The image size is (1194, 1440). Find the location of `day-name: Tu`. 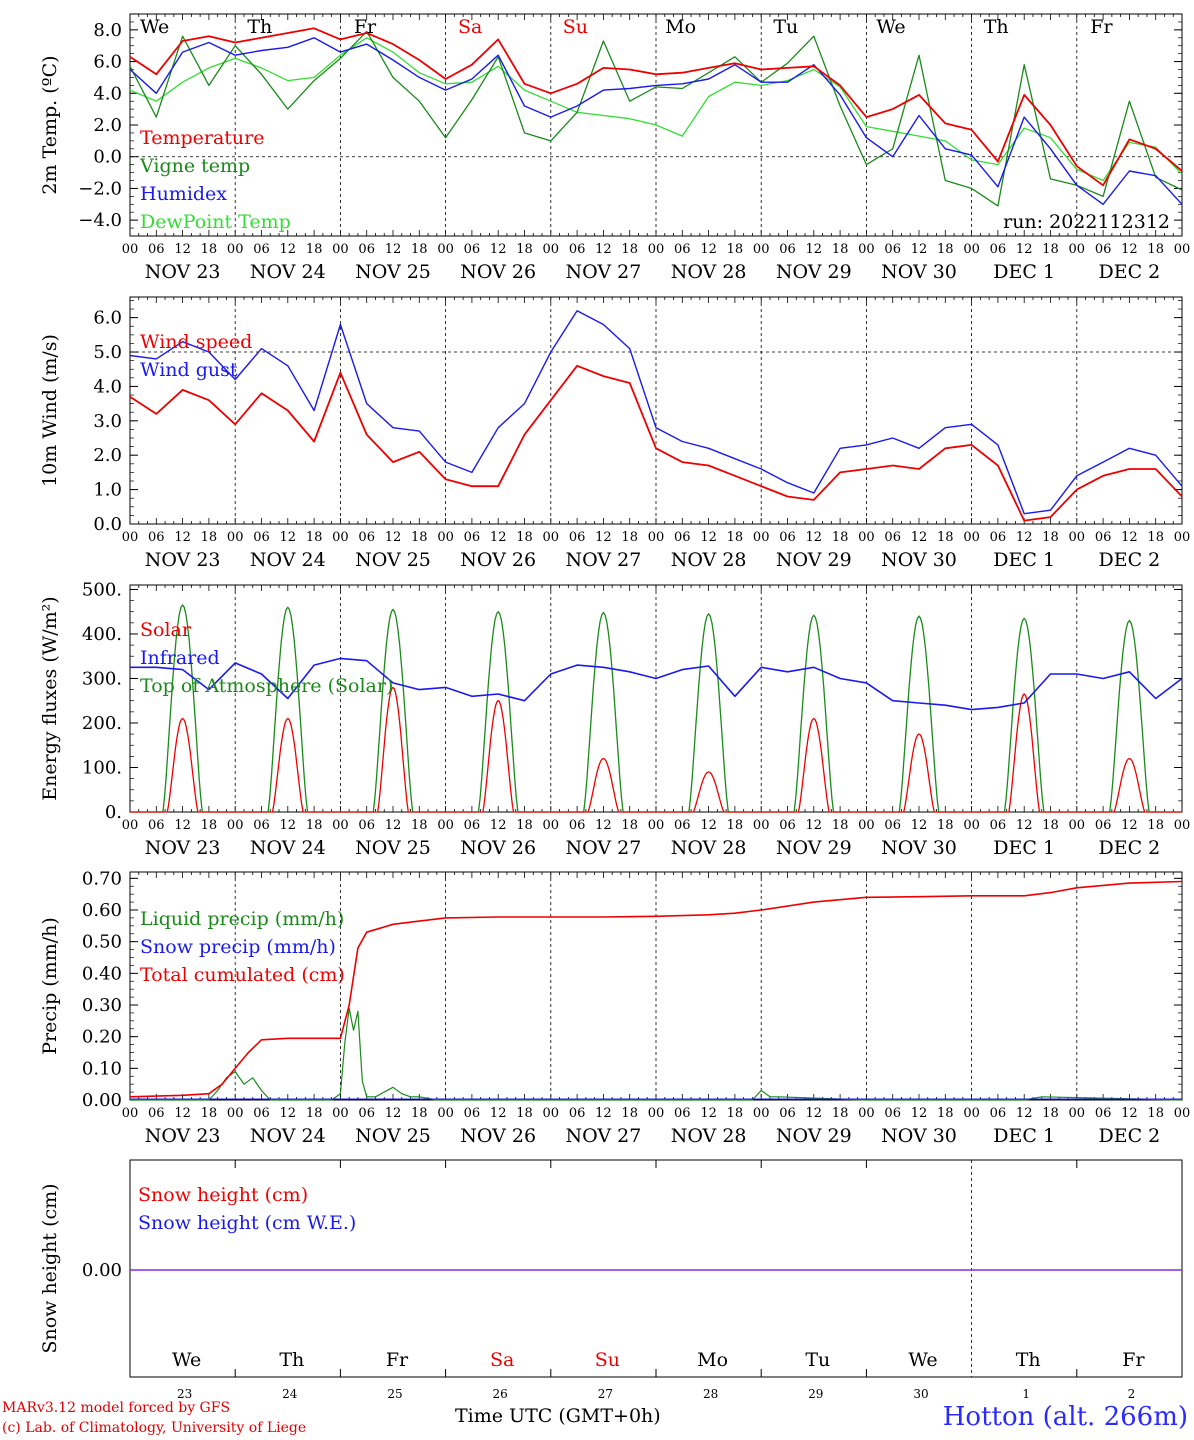

day-name: Tu is located at coordinates (817, 1360).